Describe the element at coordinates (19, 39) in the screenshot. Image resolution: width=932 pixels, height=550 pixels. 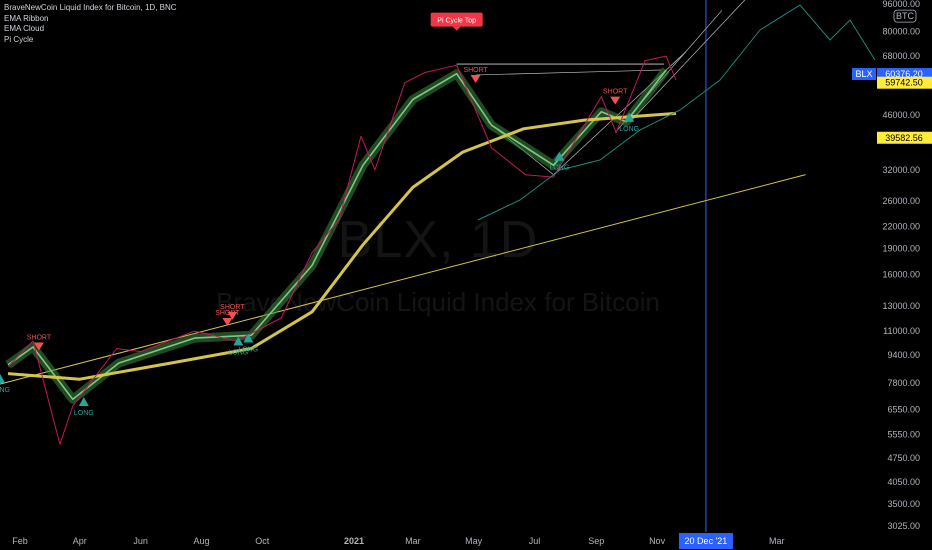
I see `indicator-pi-cycle: Pi Cycle` at that location.